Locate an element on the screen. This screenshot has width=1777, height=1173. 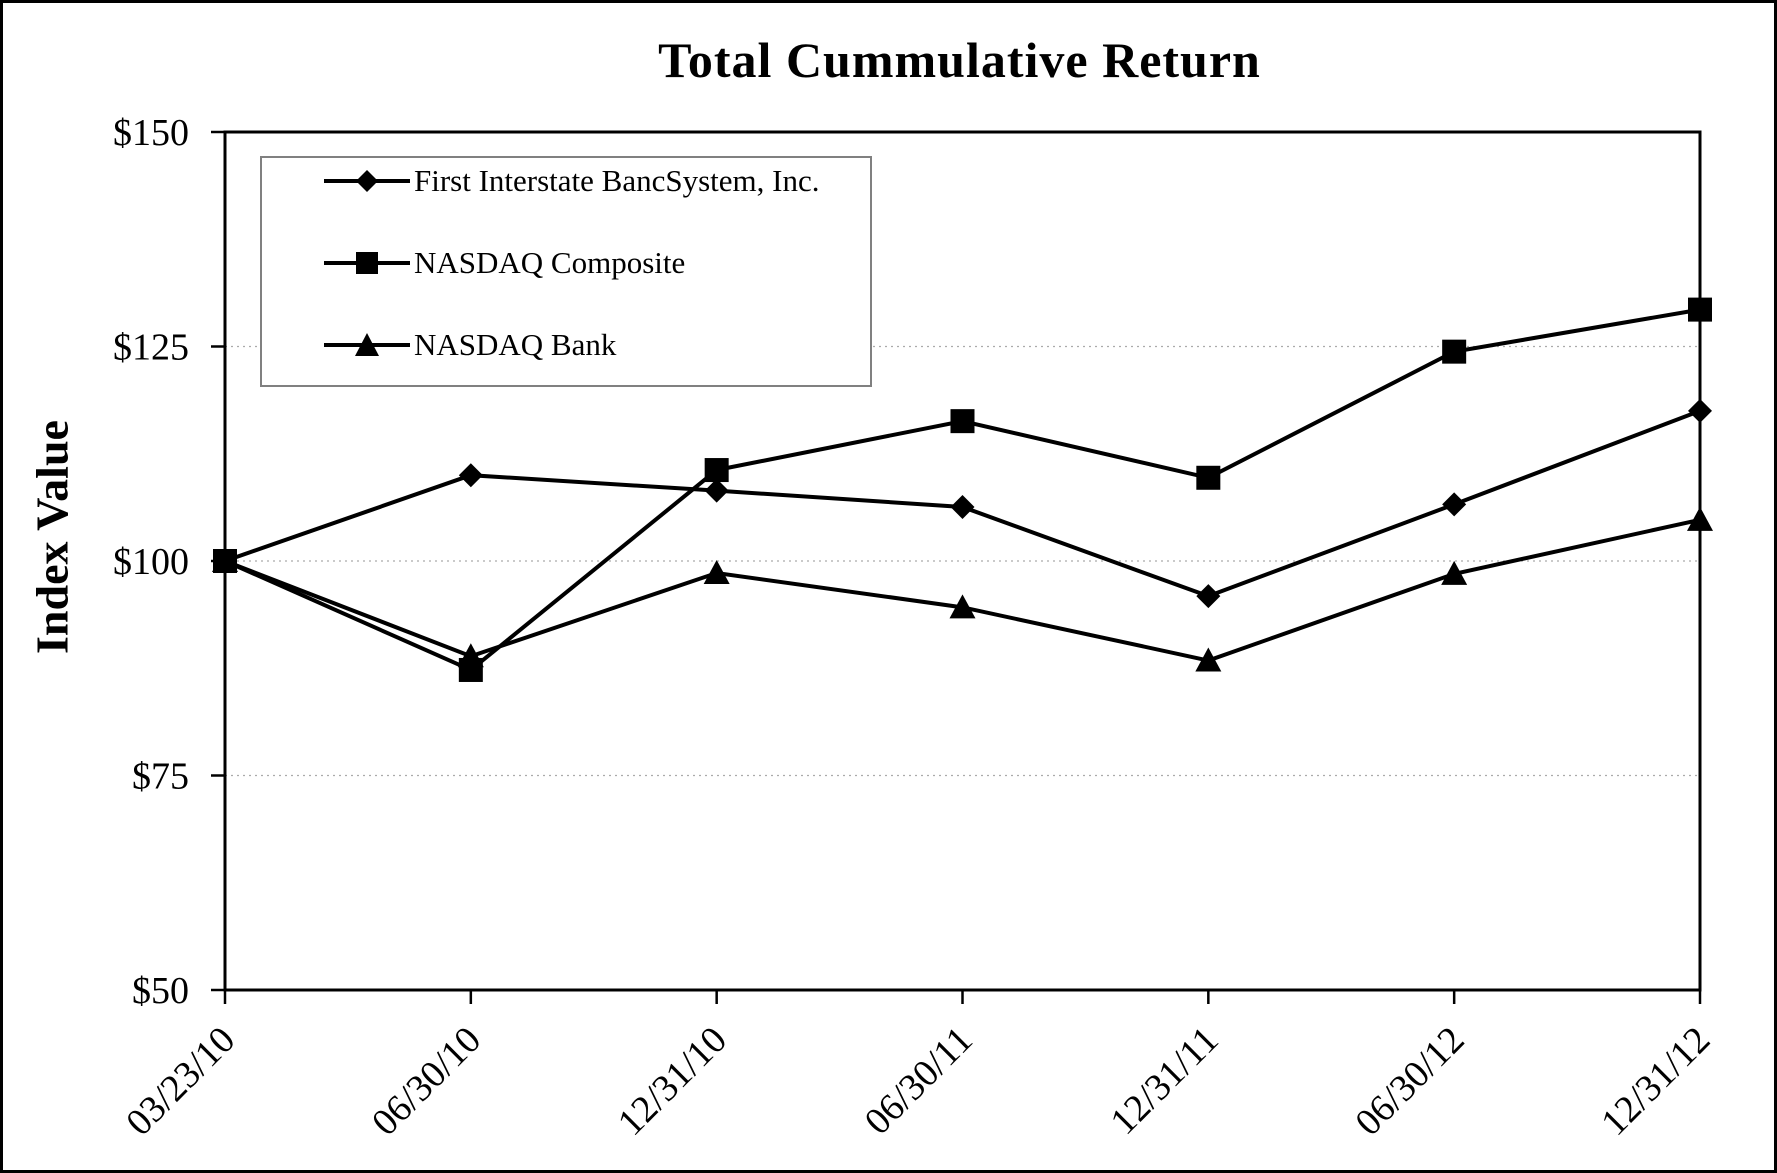
x-tick-label: 12/31/10 is located at coordinates (672, 1081).